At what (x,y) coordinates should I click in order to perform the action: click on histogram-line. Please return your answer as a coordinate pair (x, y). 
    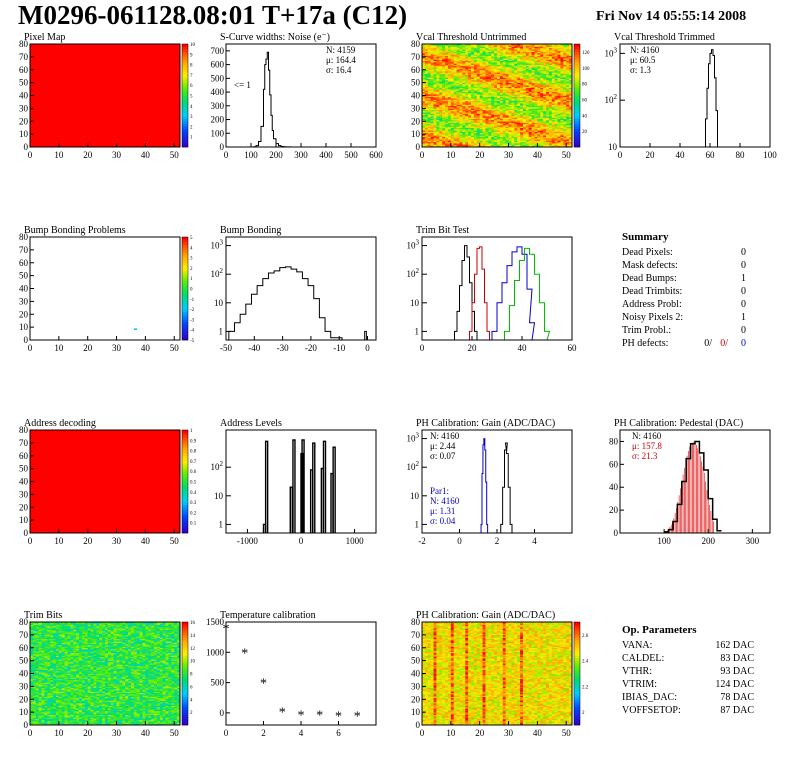
    Looking at the image, I should click on (692, 486).